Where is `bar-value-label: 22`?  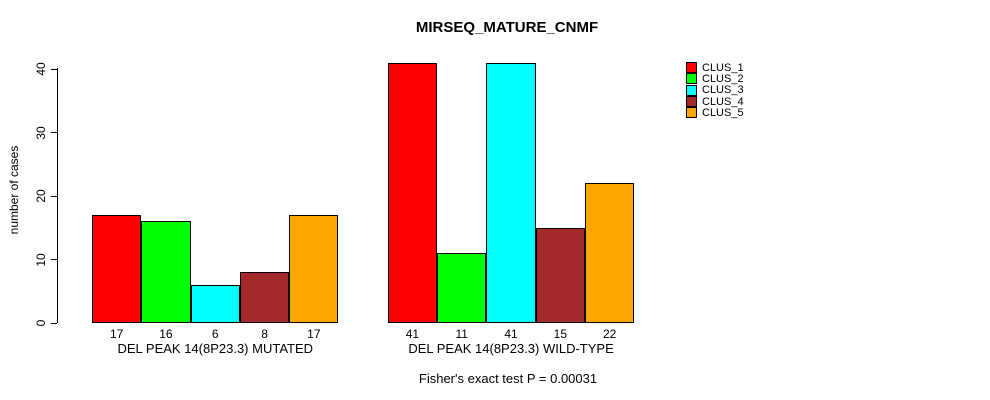 bar-value-label: 22 is located at coordinates (609, 334).